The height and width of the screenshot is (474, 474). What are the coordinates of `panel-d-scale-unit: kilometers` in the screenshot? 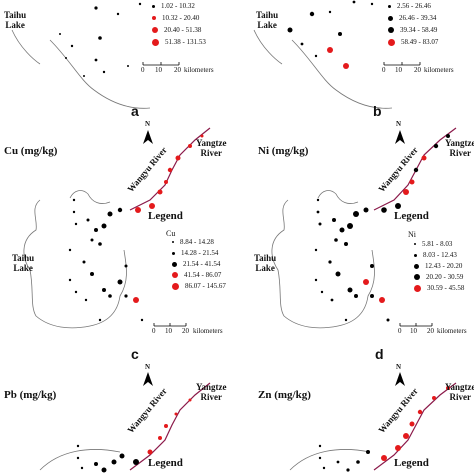 It's located at (452, 331).